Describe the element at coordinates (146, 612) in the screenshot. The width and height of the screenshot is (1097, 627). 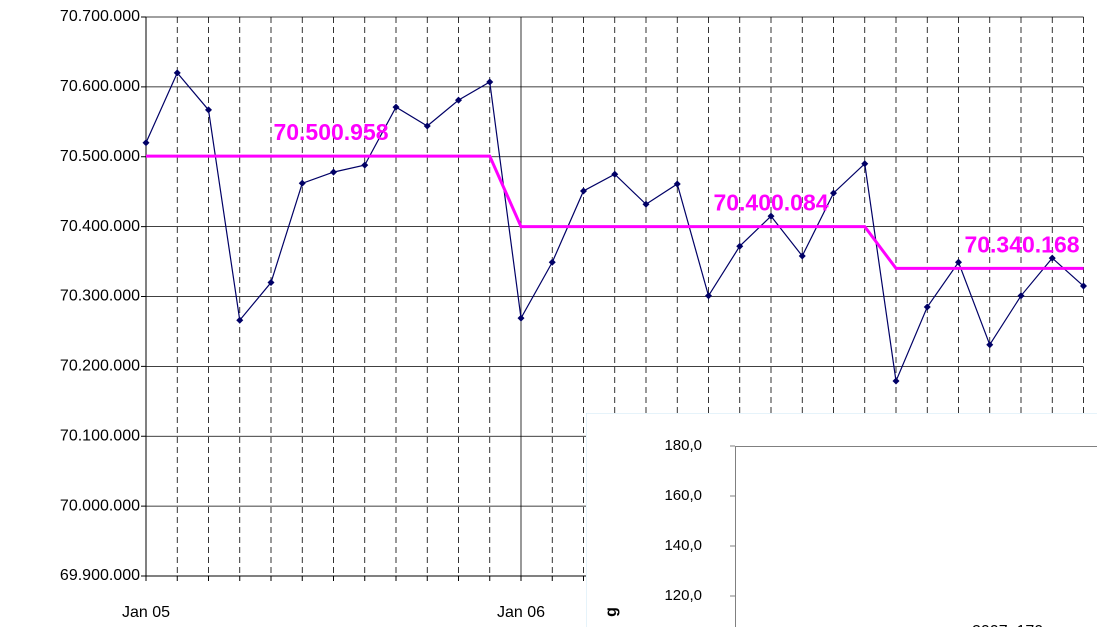
I see `x-tick-label: Jan 05` at that location.